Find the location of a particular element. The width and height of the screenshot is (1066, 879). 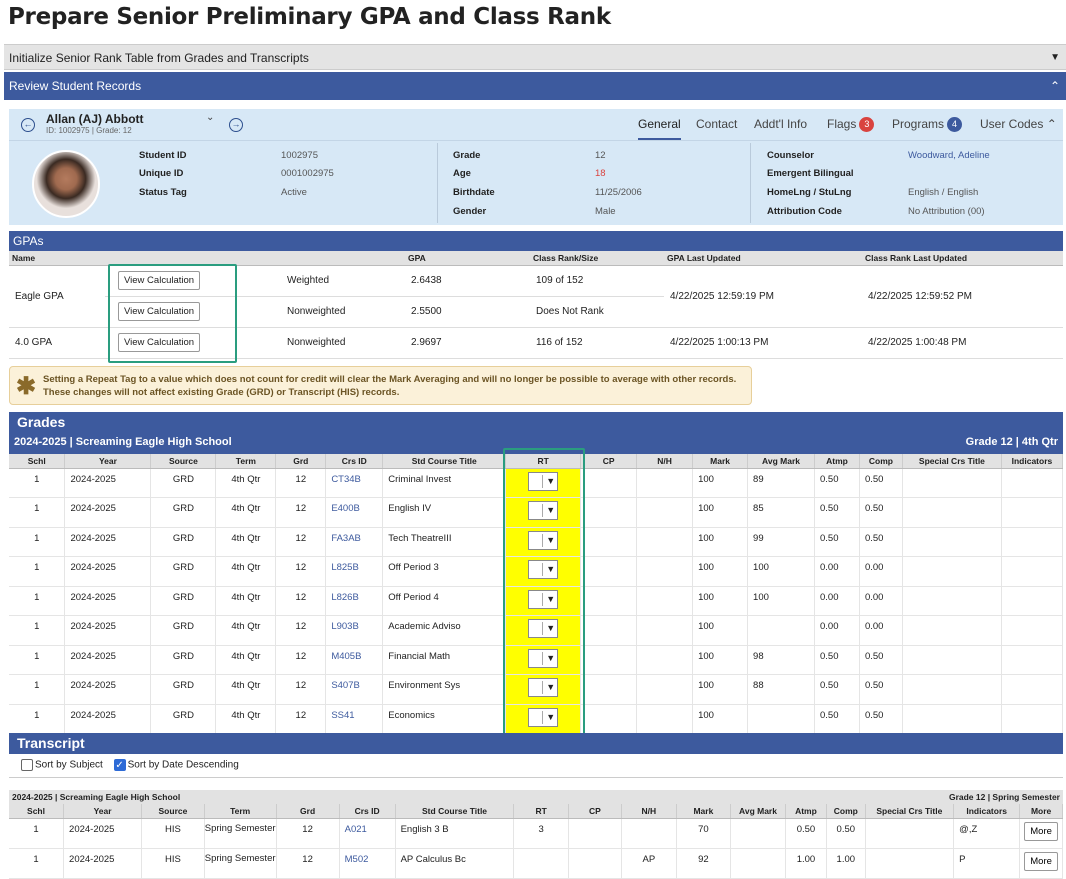

course-id-link: L903B is located at coordinates (345, 626).